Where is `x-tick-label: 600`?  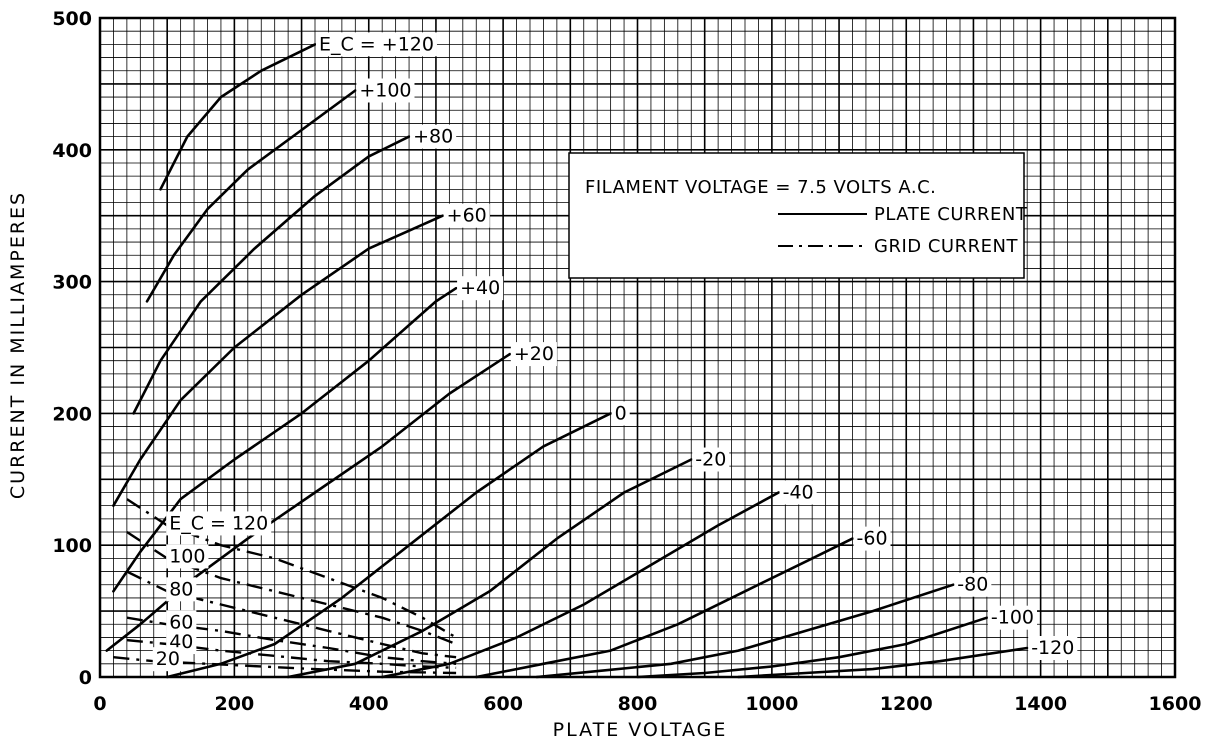
x-tick-label: 600 is located at coordinates (503, 704).